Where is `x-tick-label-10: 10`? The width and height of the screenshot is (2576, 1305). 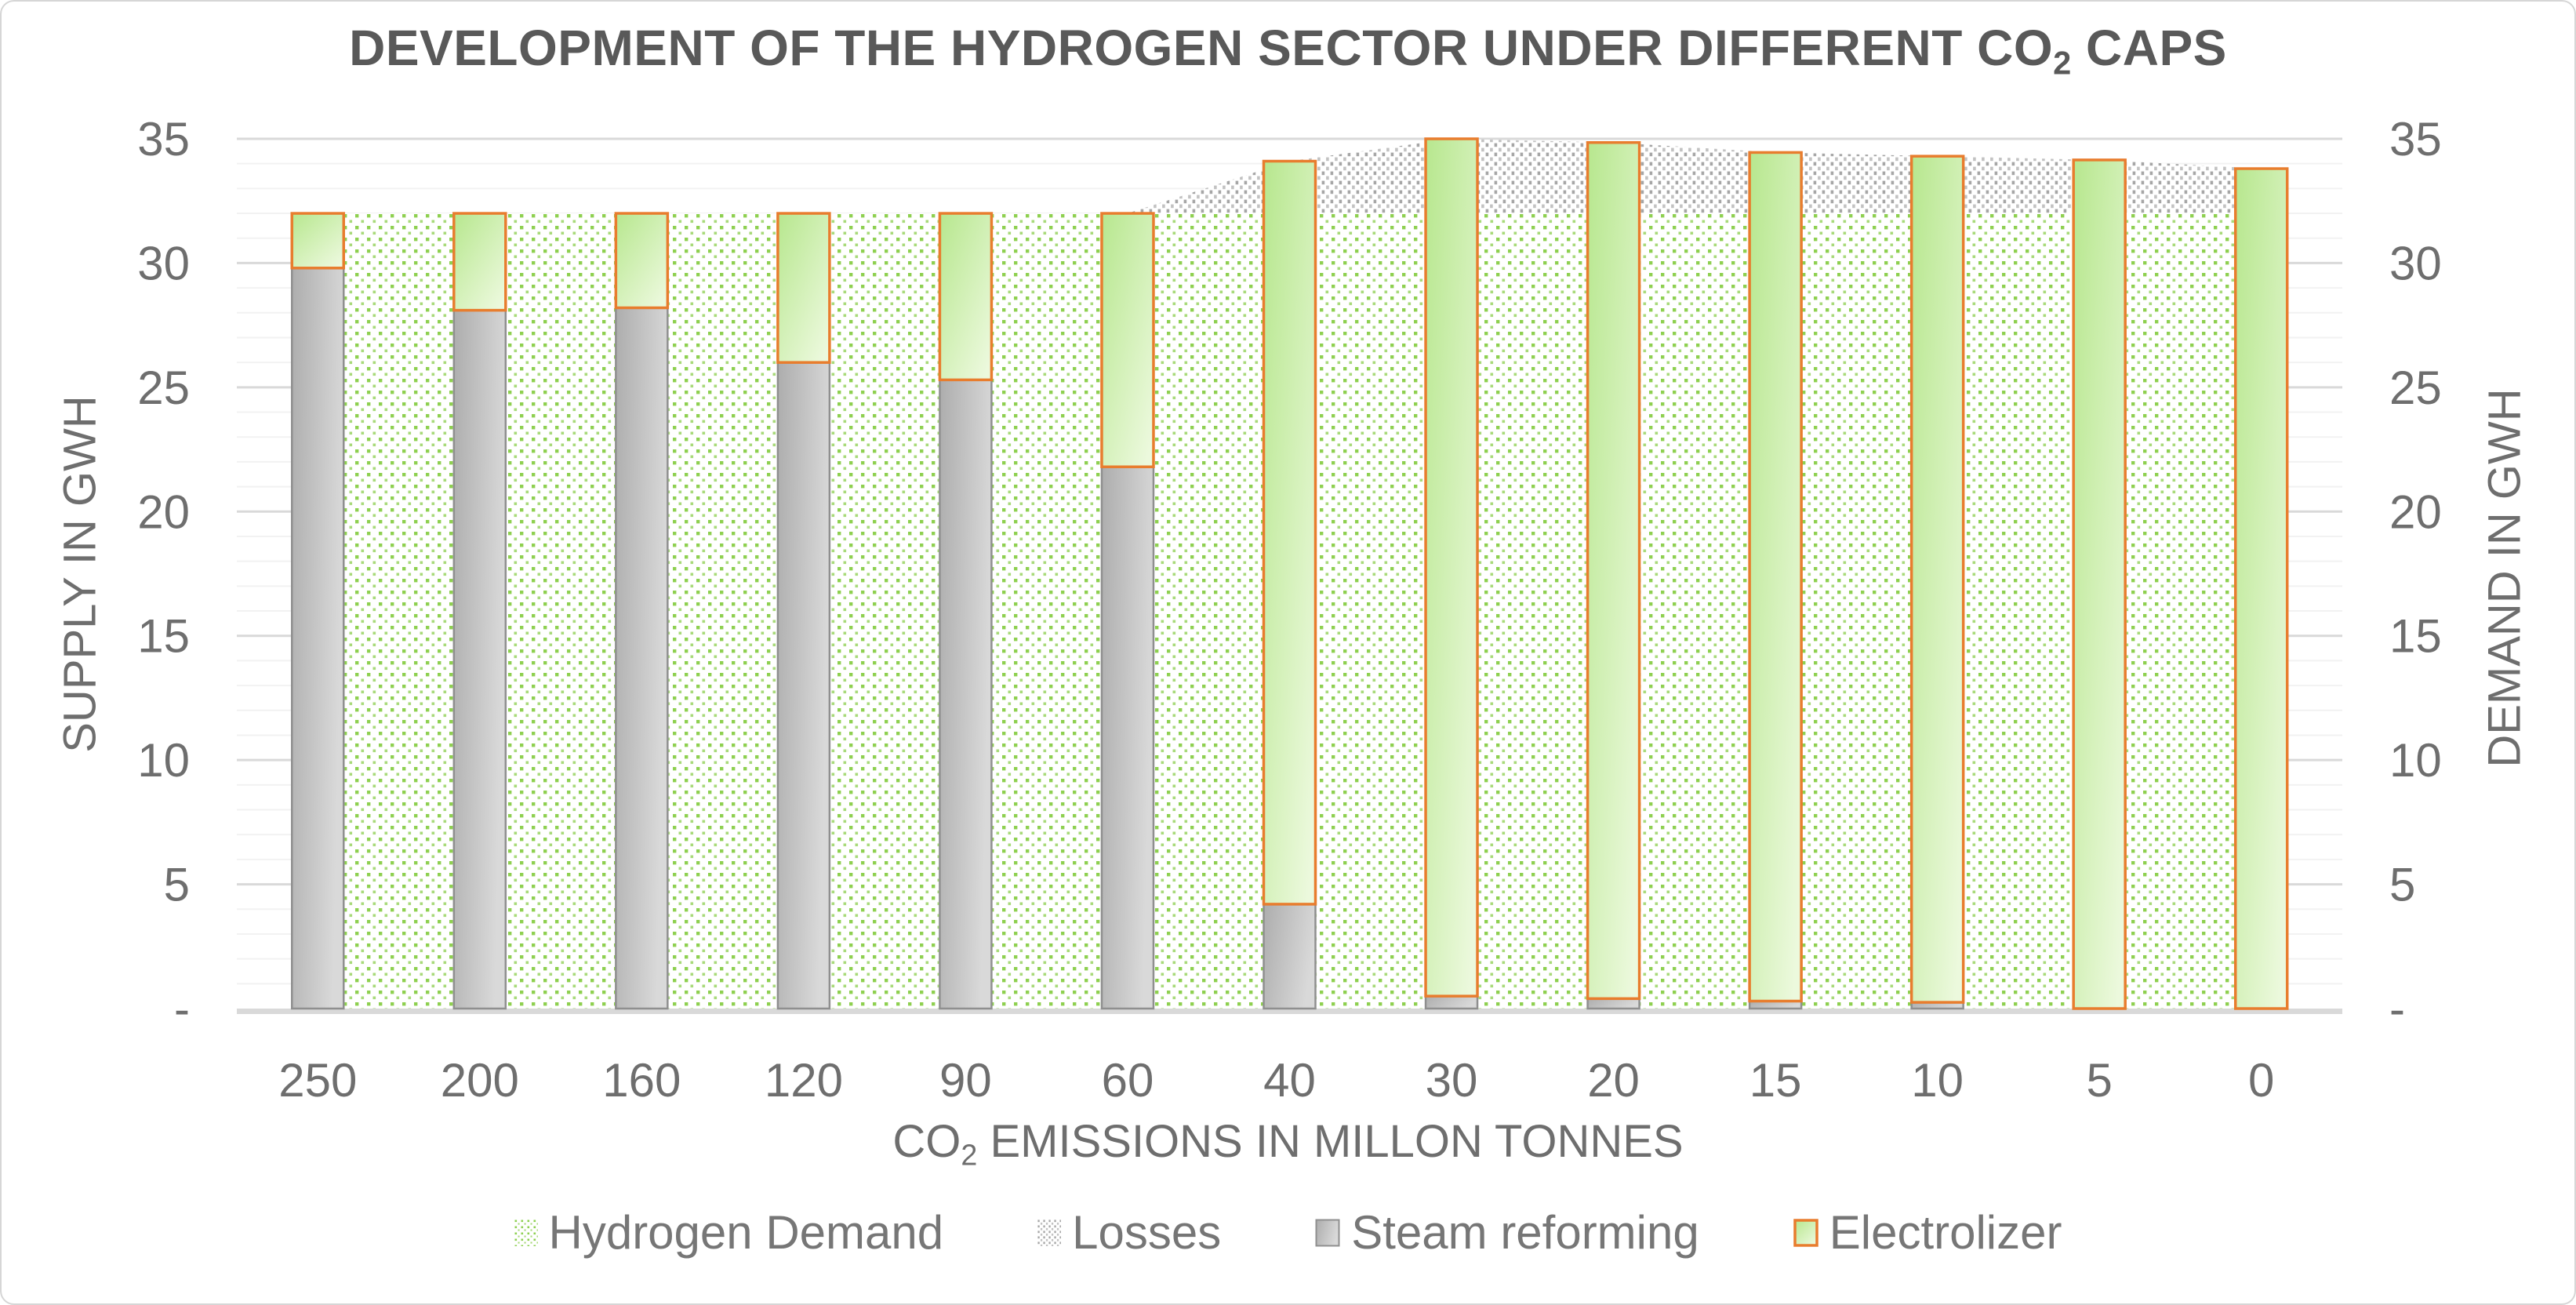 x-tick-label-10: 10 is located at coordinates (1937, 1080).